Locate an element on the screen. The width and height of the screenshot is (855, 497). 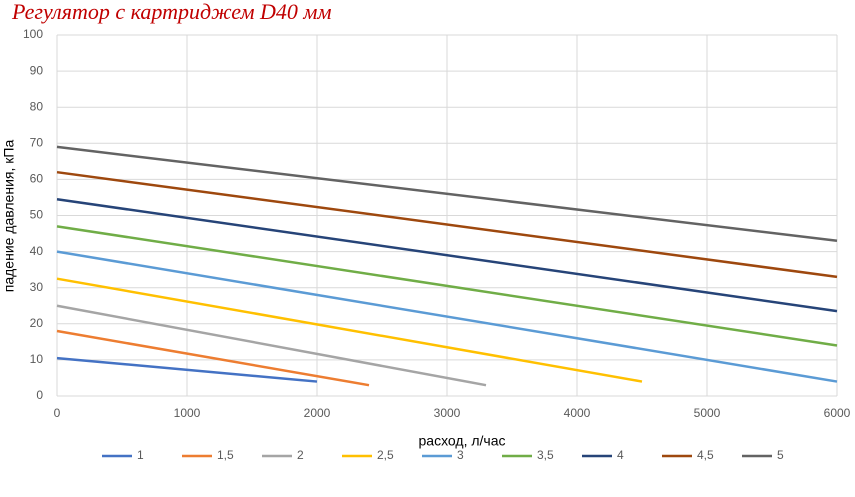
y-tick-label: 10 is located at coordinates (37, 359).